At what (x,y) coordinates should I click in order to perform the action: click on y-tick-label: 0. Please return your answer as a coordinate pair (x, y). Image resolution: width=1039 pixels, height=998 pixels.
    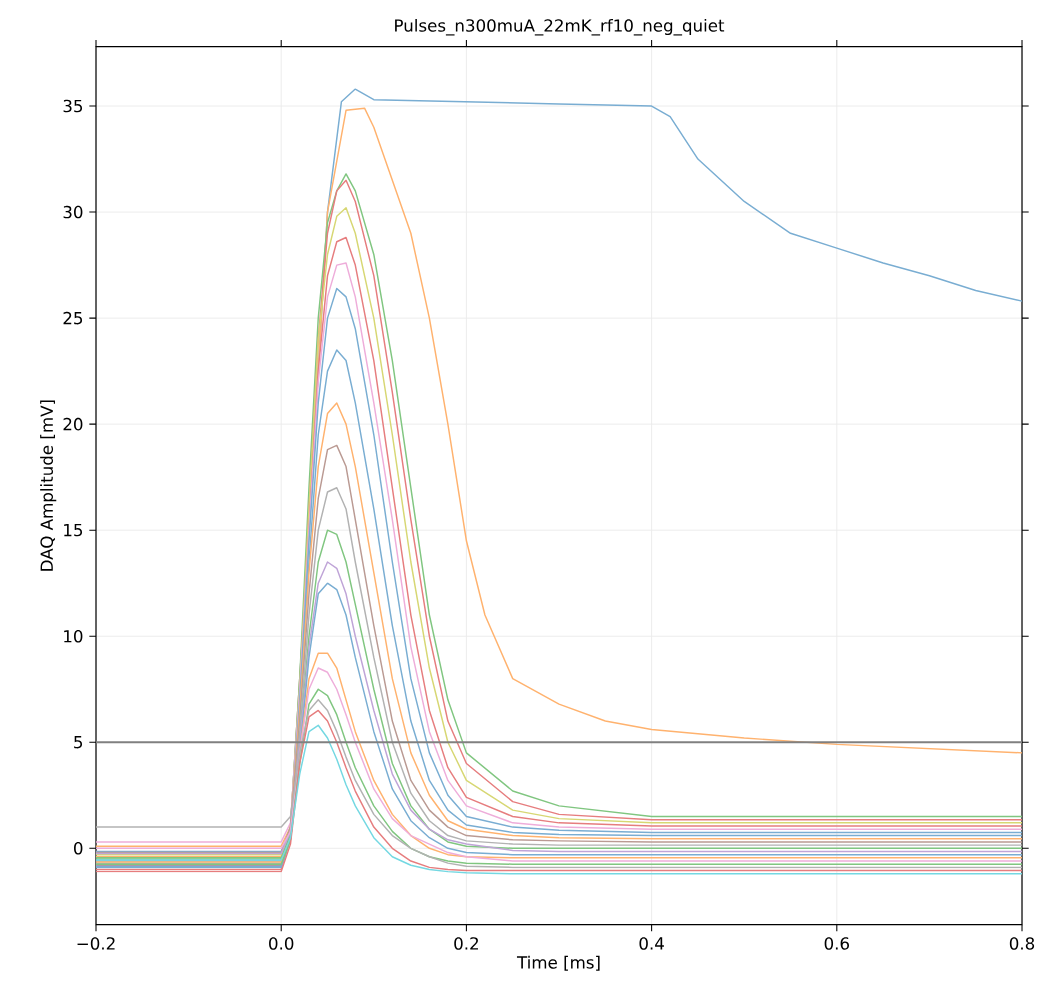
    Looking at the image, I should click on (78, 848).